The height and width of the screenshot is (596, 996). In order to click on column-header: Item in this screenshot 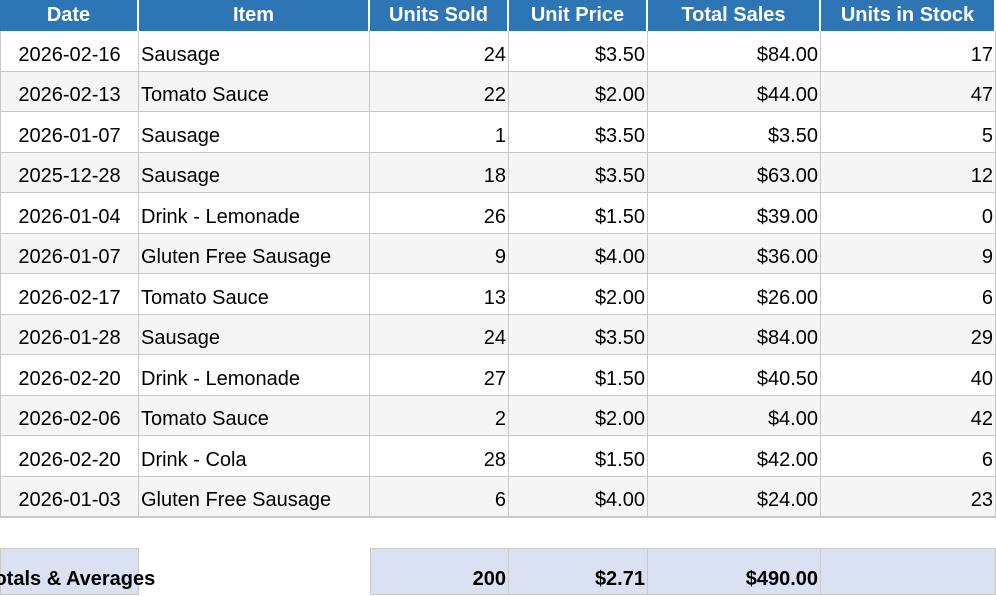, I will do `click(254, 15)`.